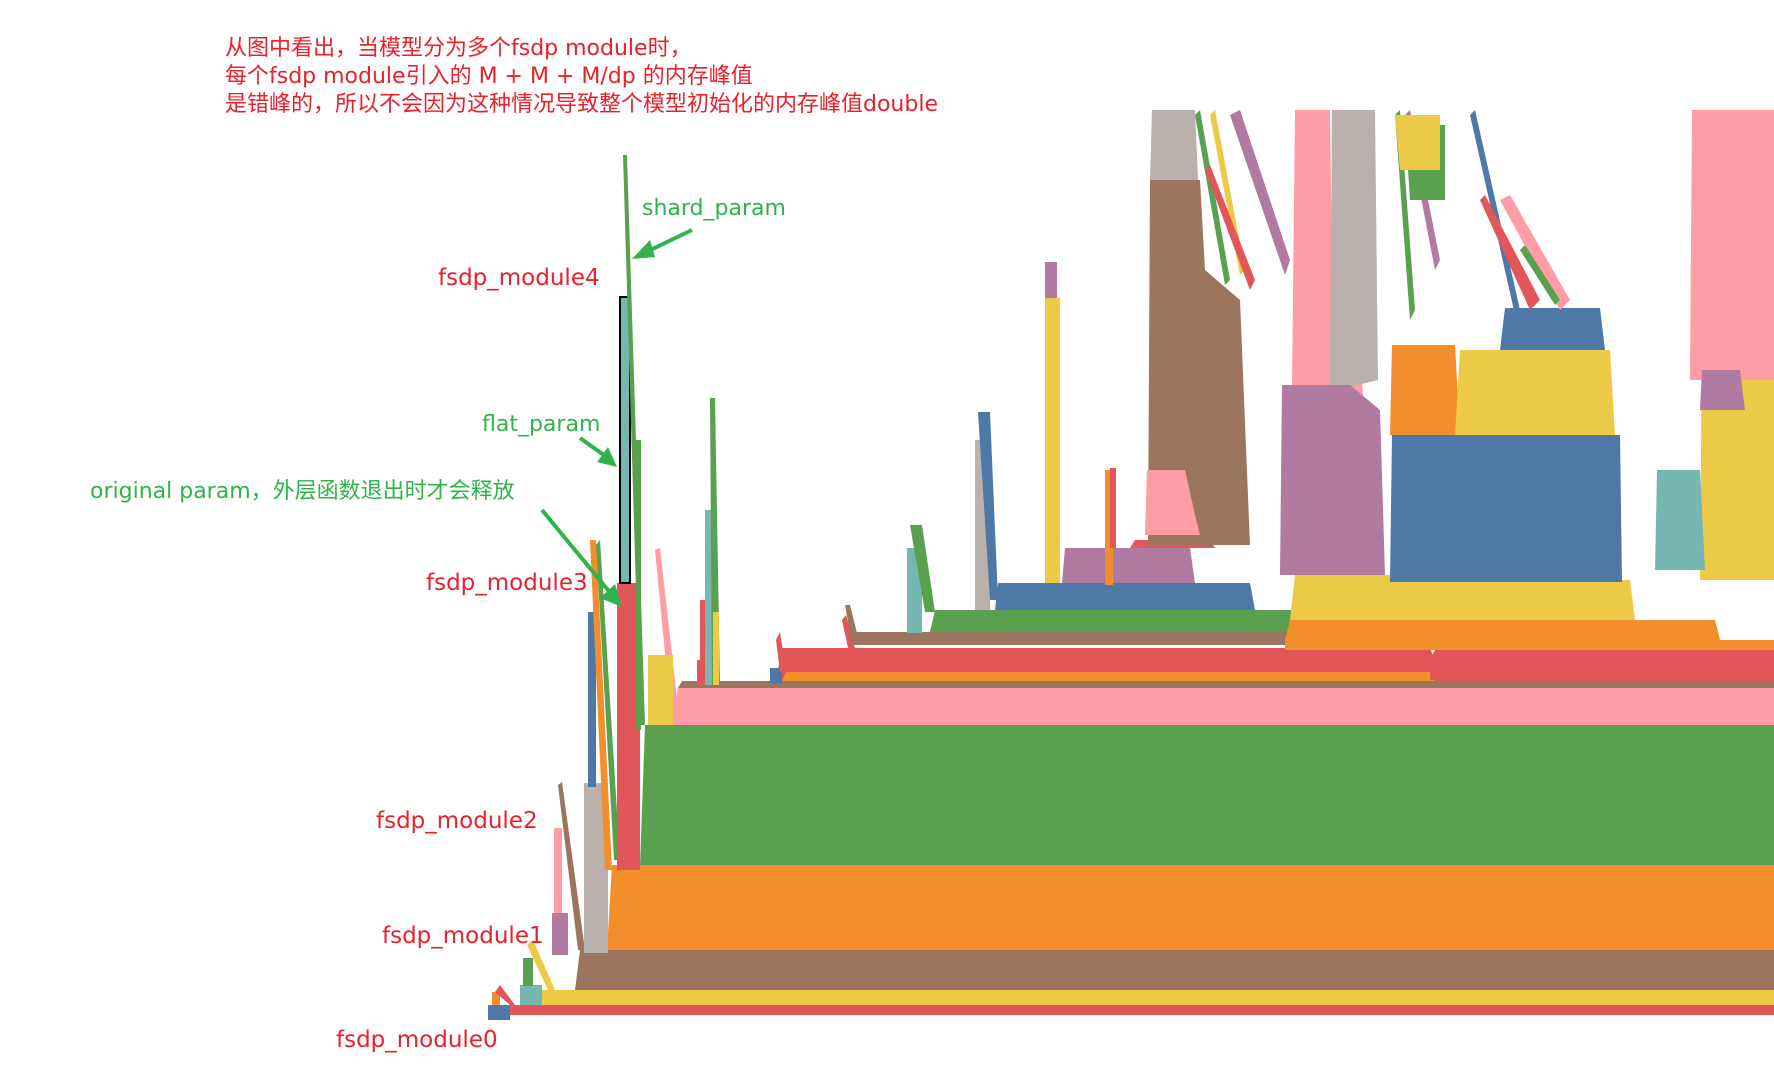 This screenshot has width=1774, height=1076. Describe the element at coordinates (1131, 1010) in the screenshot. I see `layer-module0-red` at that location.